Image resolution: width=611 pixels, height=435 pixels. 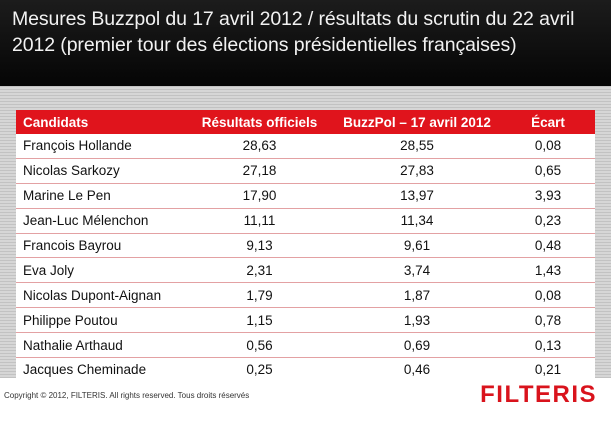 I want to click on table-row: Nathalie Arthaud 0,56 0,69 0,13, so click(x=305, y=345).